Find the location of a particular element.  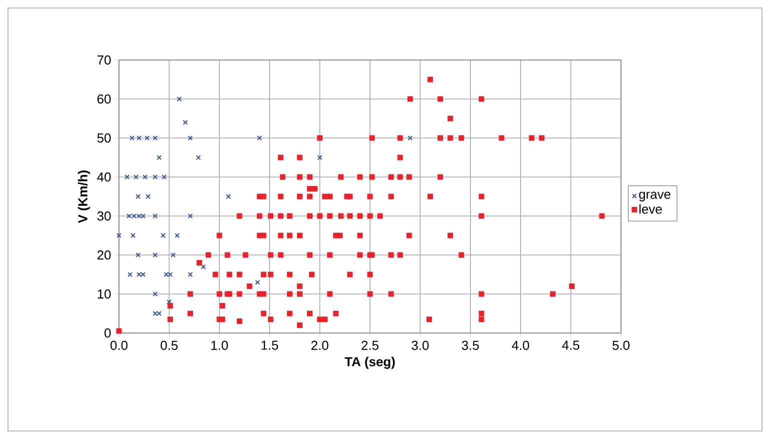

x-tick-label: 5.0 is located at coordinates (621, 345).